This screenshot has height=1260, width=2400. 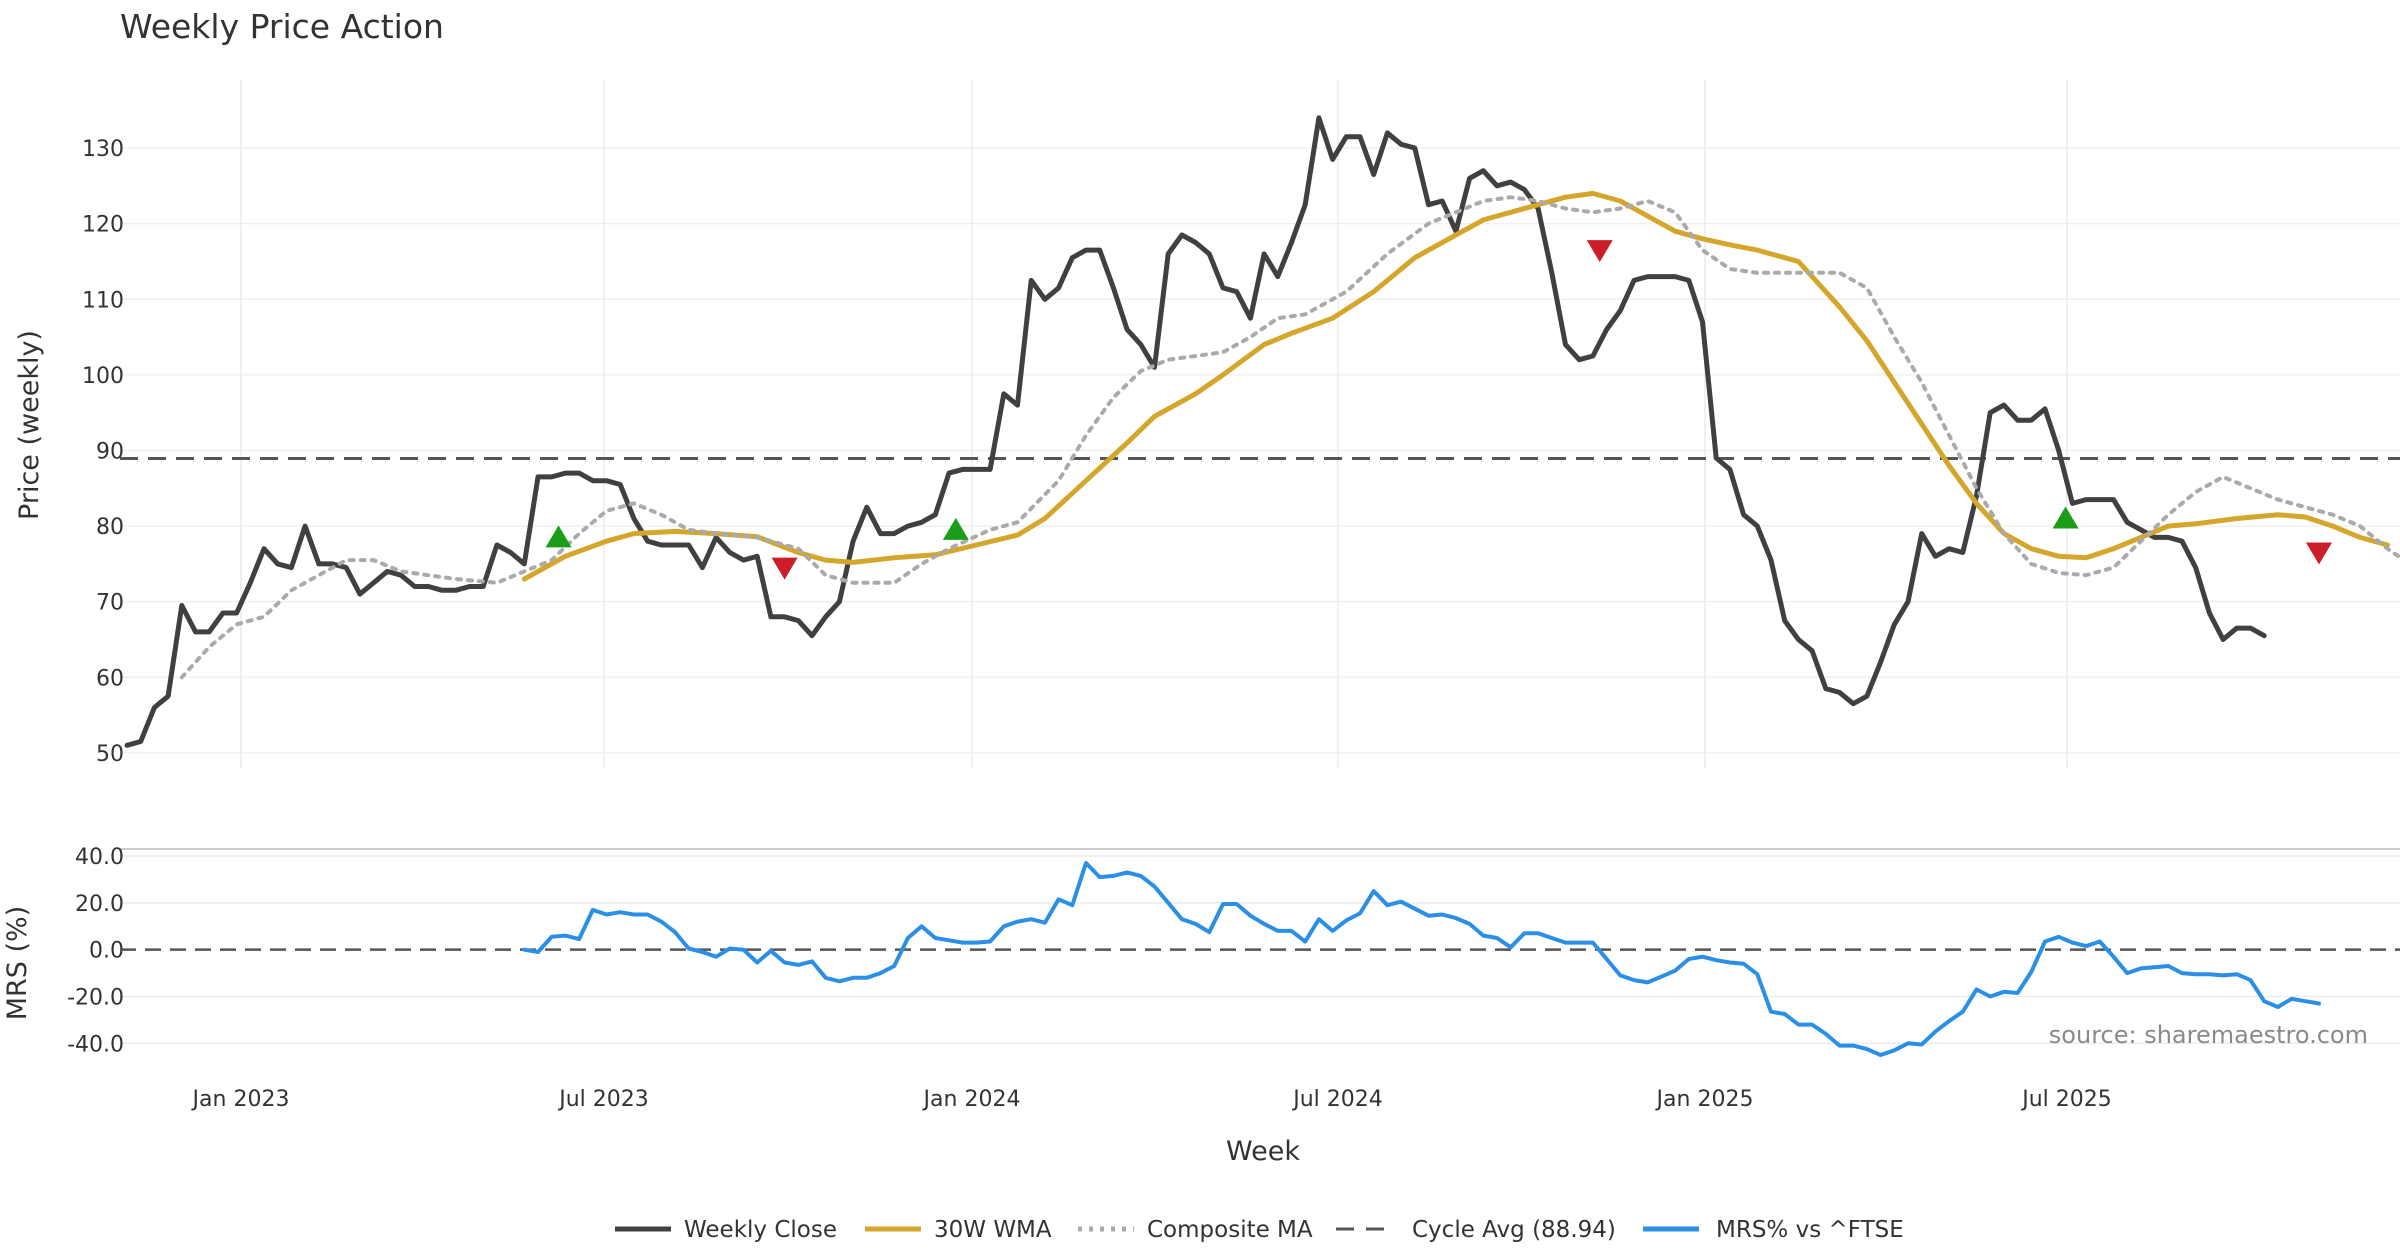 I want to click on price-y-tick-100: 100, so click(x=103, y=376).